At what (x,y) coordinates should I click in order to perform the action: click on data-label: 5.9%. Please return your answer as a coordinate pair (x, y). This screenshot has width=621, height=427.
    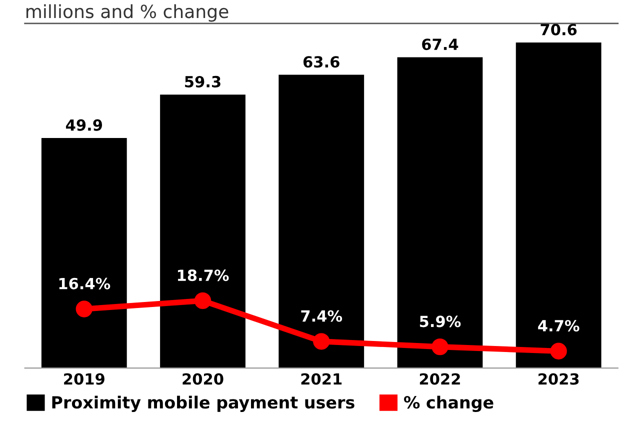
    Looking at the image, I should click on (440, 322).